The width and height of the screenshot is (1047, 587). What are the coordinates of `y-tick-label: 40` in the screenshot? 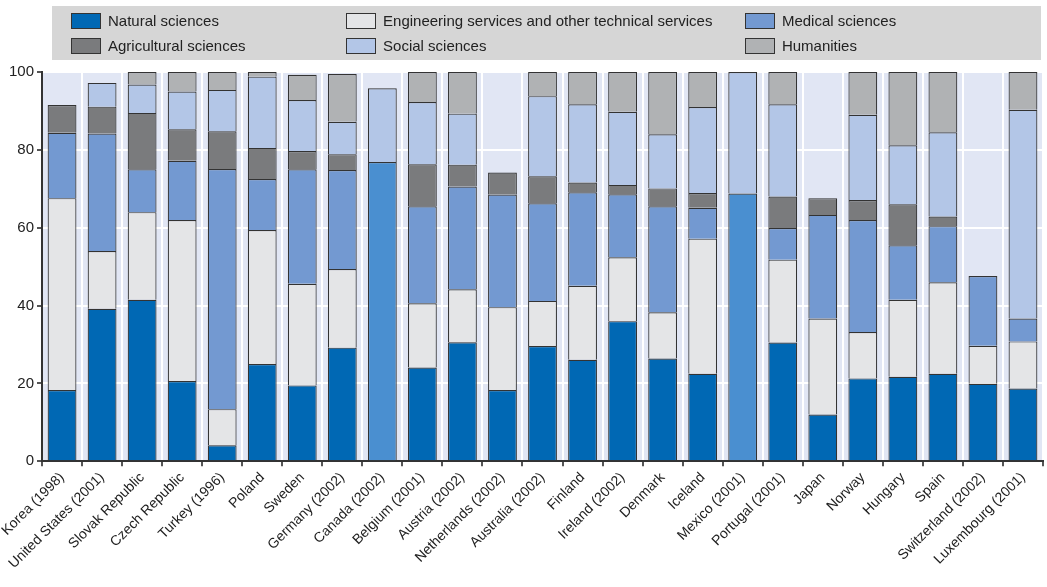 It's located at (26, 304).